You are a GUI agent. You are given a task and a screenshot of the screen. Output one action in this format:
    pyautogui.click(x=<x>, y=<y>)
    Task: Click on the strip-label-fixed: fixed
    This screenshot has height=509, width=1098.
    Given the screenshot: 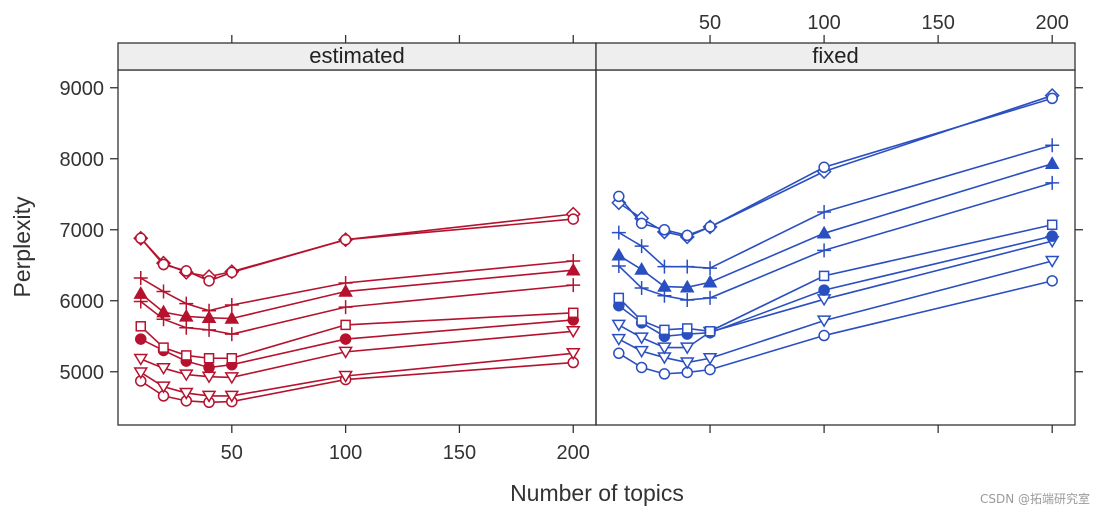 What is the action you would take?
    pyautogui.click(x=835, y=55)
    